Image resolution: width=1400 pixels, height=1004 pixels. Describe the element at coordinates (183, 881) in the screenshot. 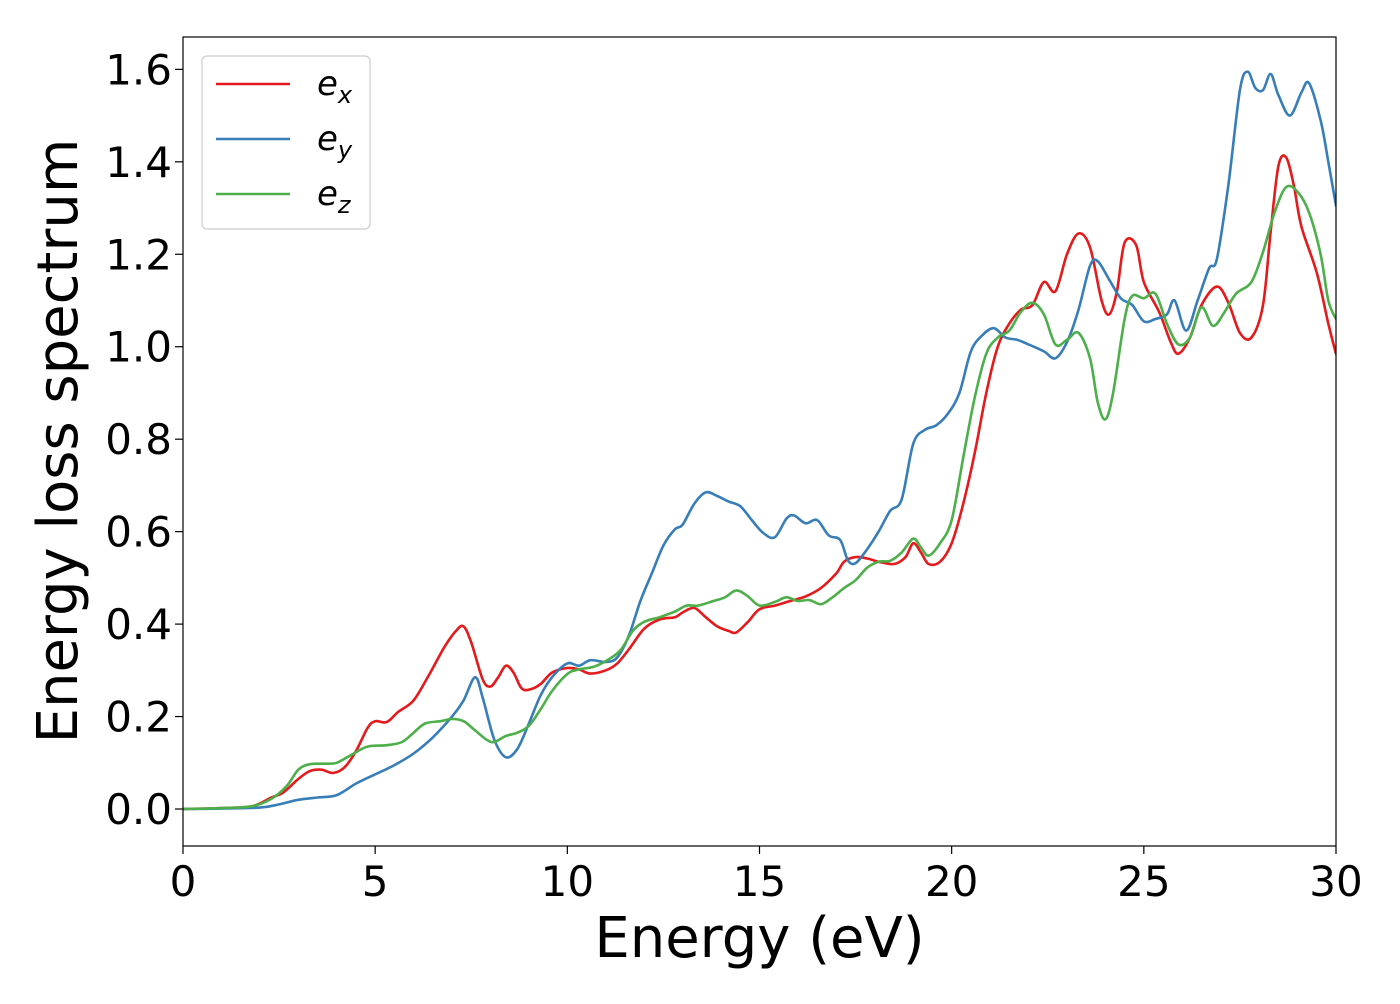

I see `x-tick-label: 0` at that location.